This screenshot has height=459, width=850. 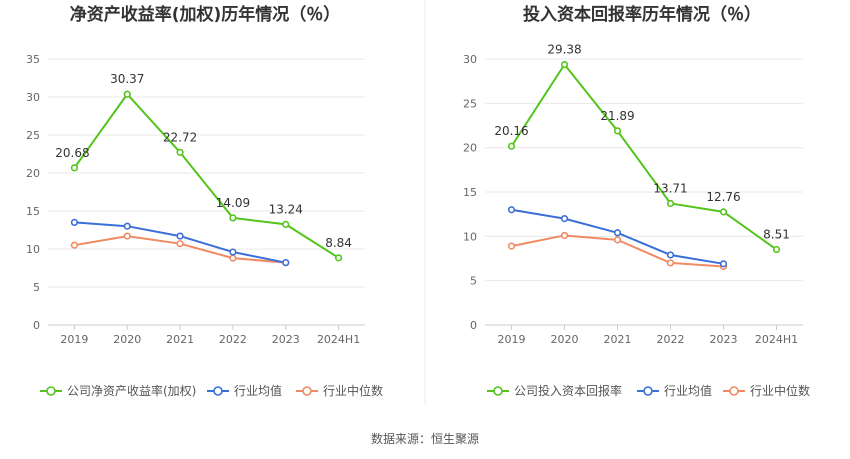 I want to click on data-label: 8.84, so click(x=338, y=243).